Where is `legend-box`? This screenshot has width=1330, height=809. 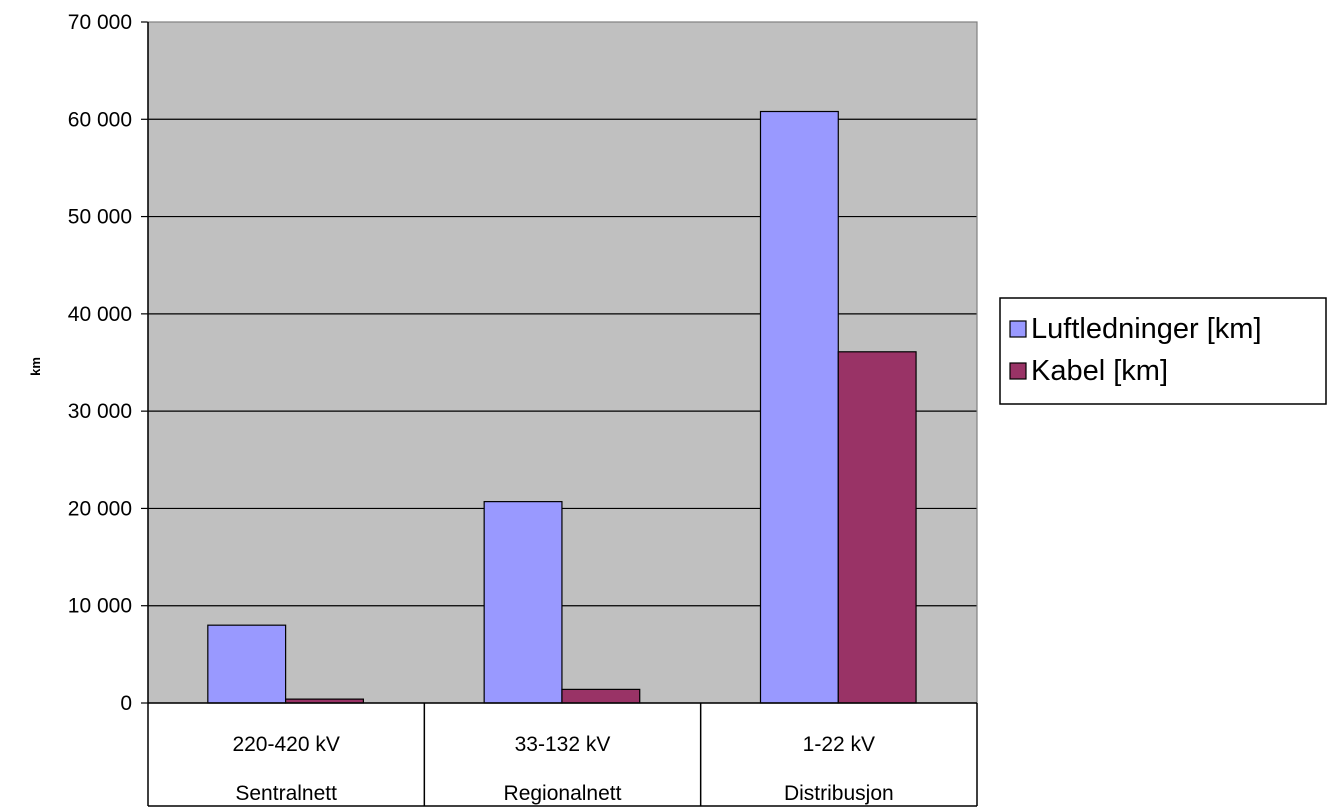
legend-box is located at coordinates (1163, 351).